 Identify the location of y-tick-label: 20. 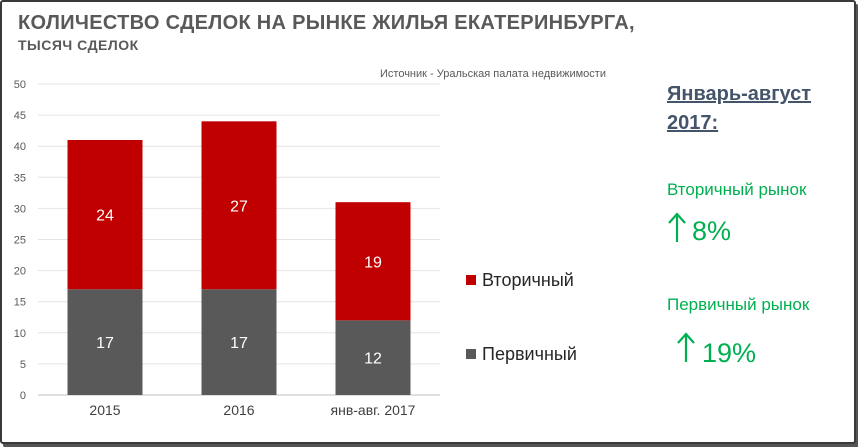
(20, 272).